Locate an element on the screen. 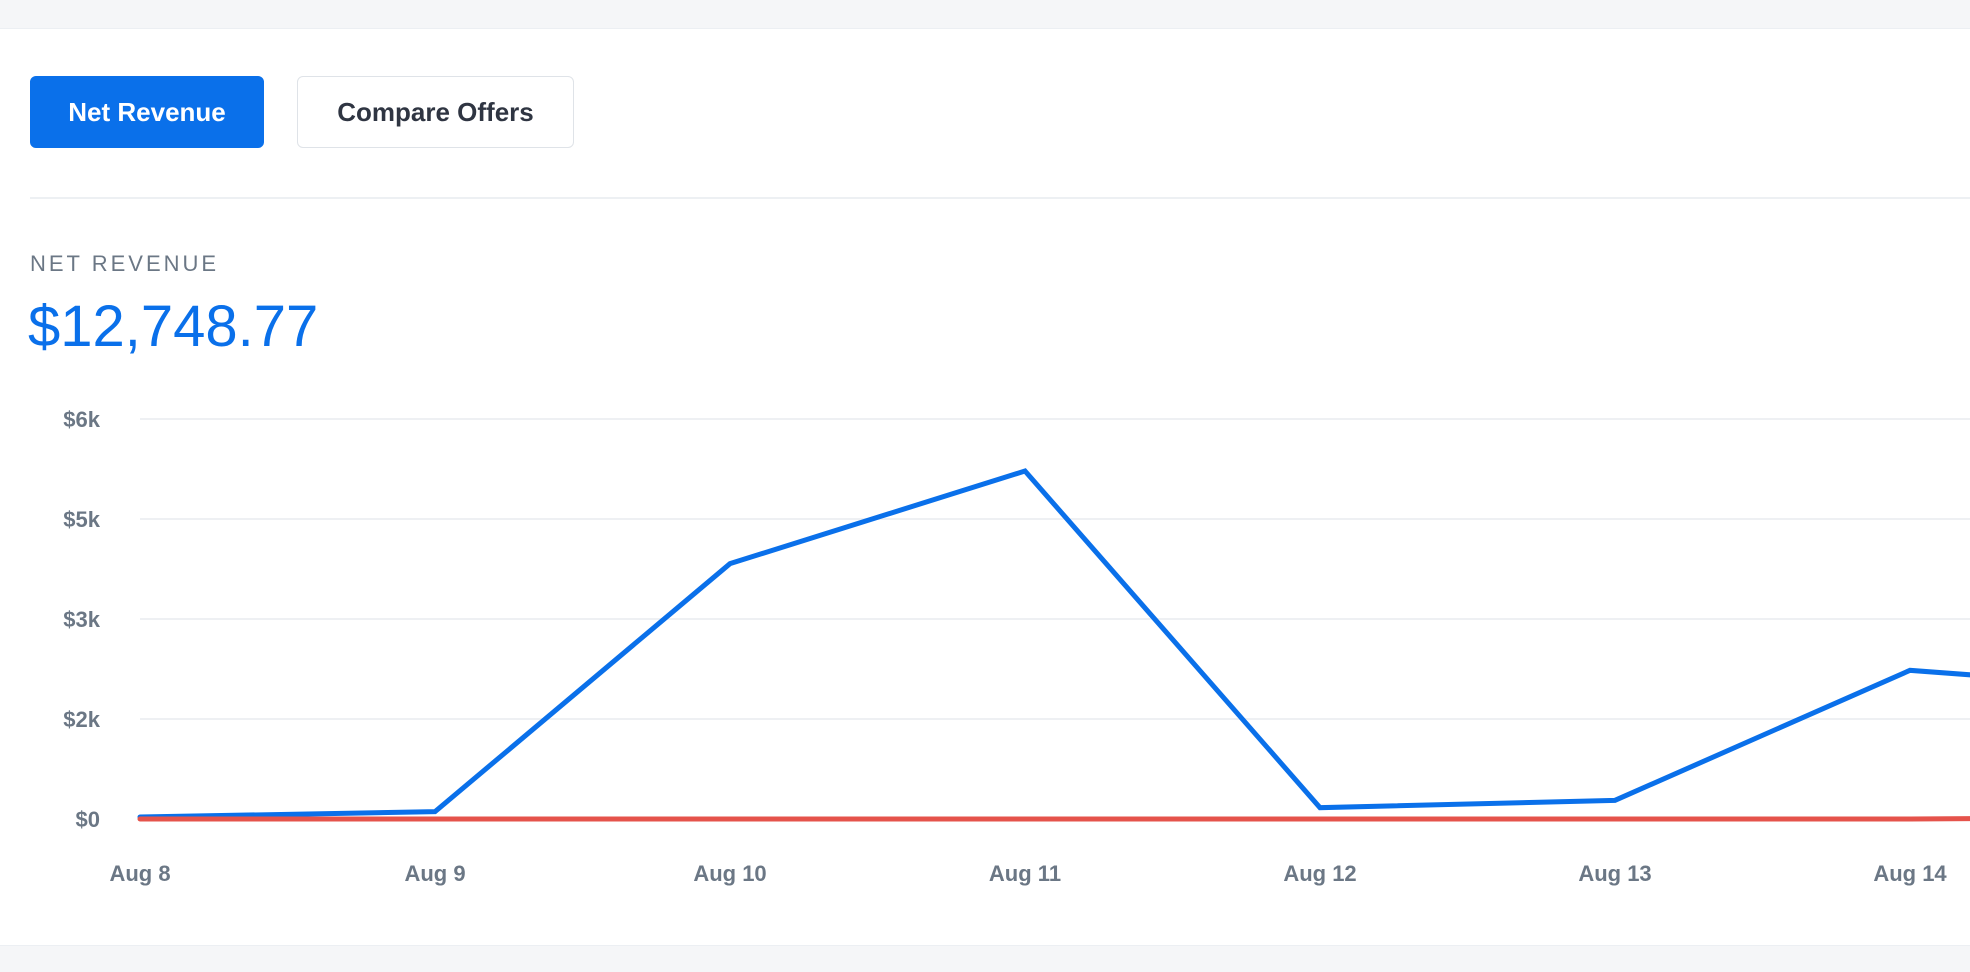 The image size is (1970, 972). y-tick-label: $0 is located at coordinates (88, 819).